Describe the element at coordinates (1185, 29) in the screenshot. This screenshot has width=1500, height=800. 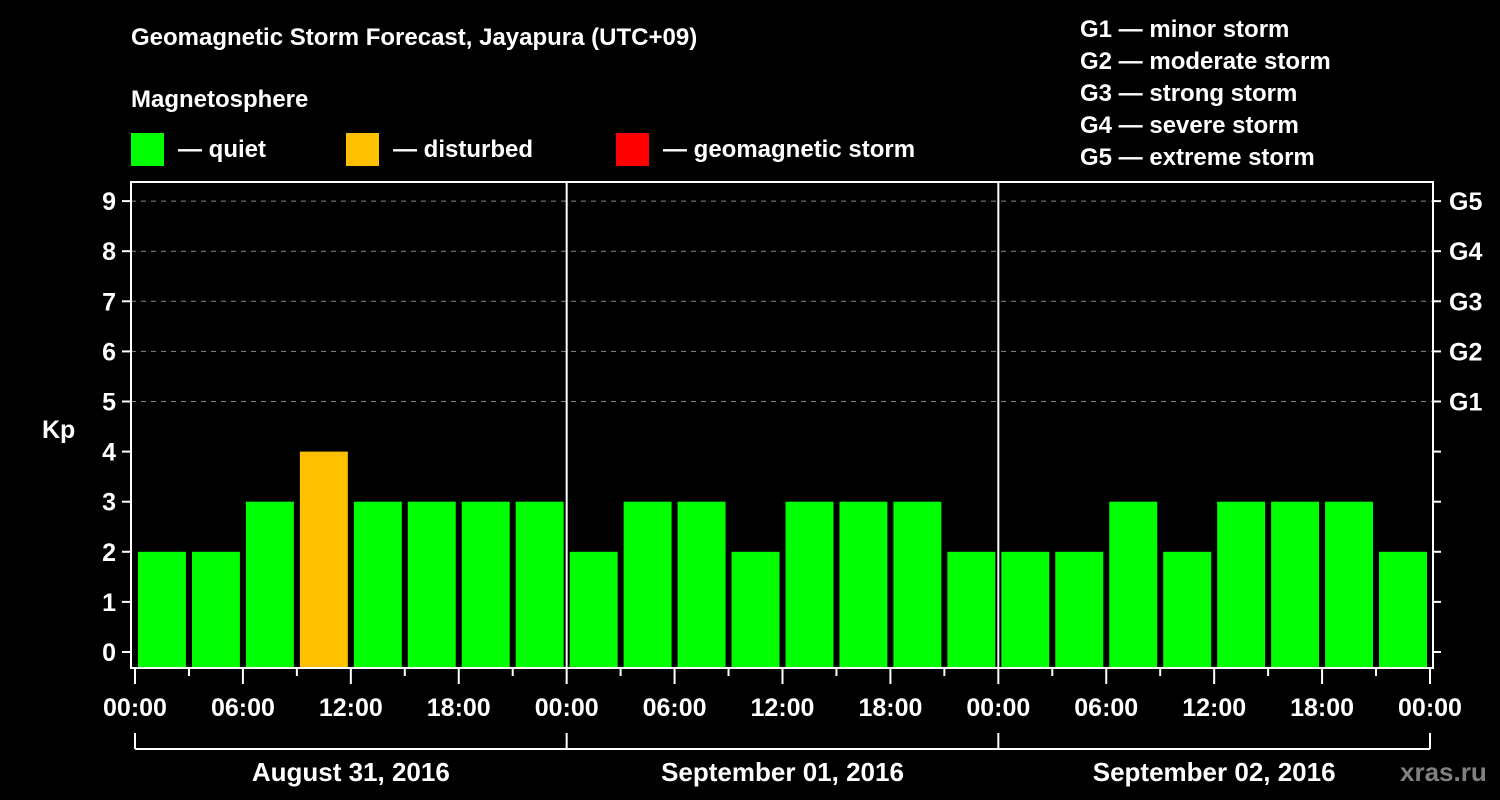
I see `storm-scale-g1: G1 — minor storm` at that location.